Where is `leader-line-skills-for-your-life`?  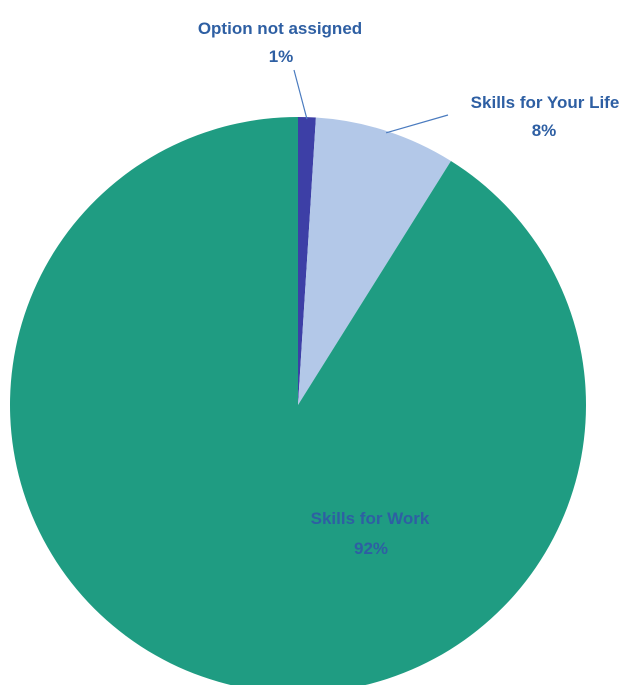 leader-line-skills-for-your-life is located at coordinates (417, 124).